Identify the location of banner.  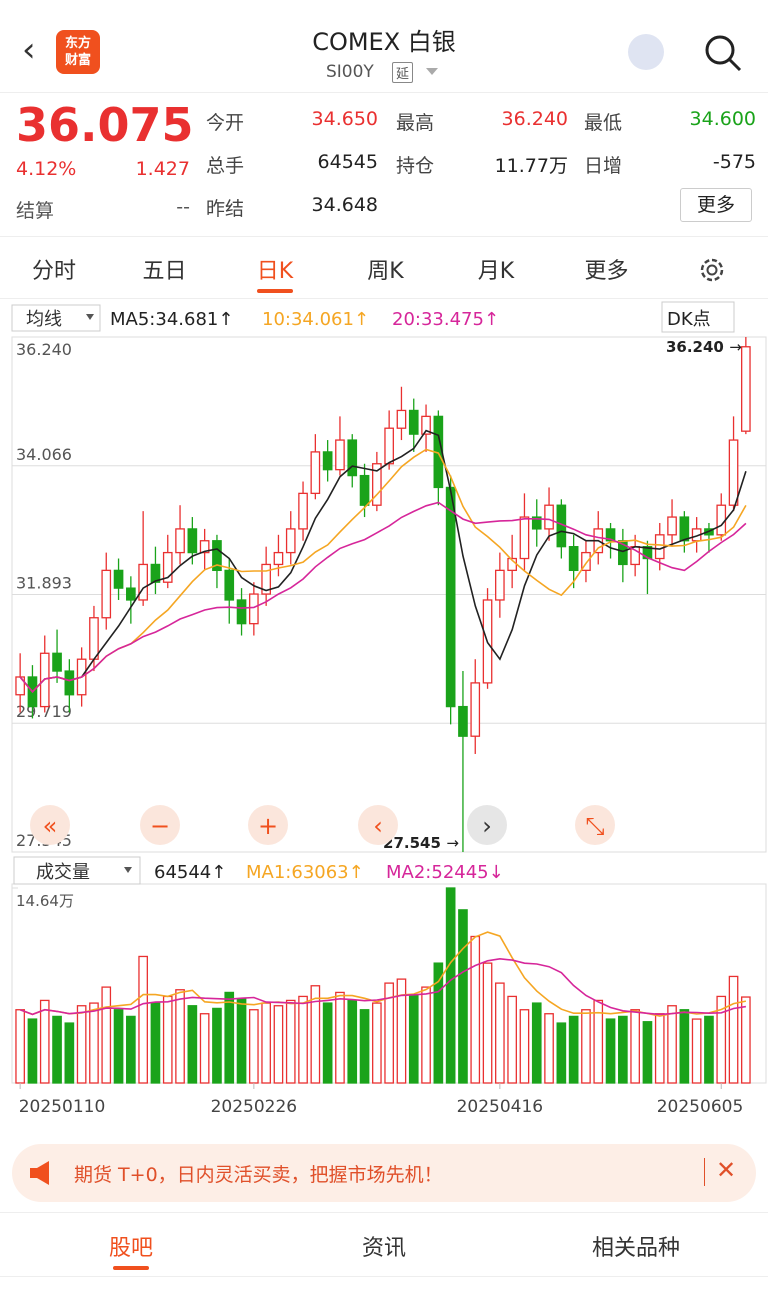
(384, 1173).